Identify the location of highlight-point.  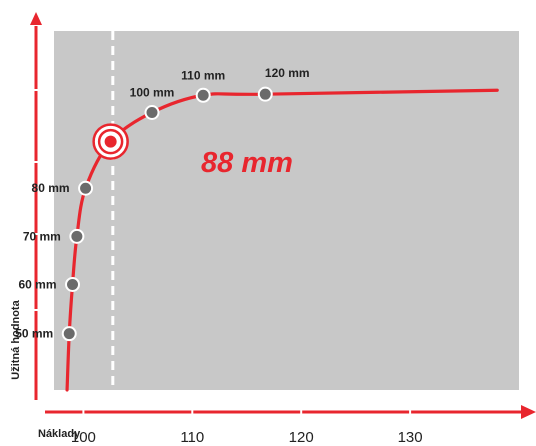
(110, 141).